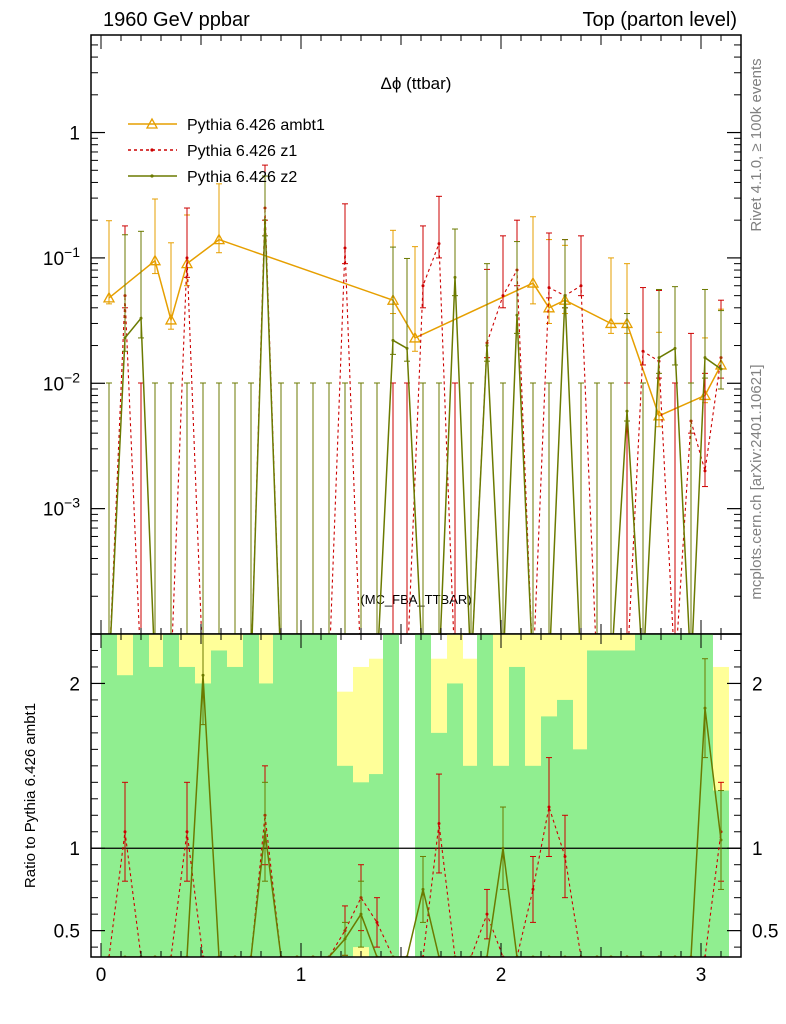 The height and width of the screenshot is (1024, 786). Describe the element at coordinates (30, 795) in the screenshot. I see `ratio-y-axis-label: Ratio to Pythia 6.426 ambt1` at that location.